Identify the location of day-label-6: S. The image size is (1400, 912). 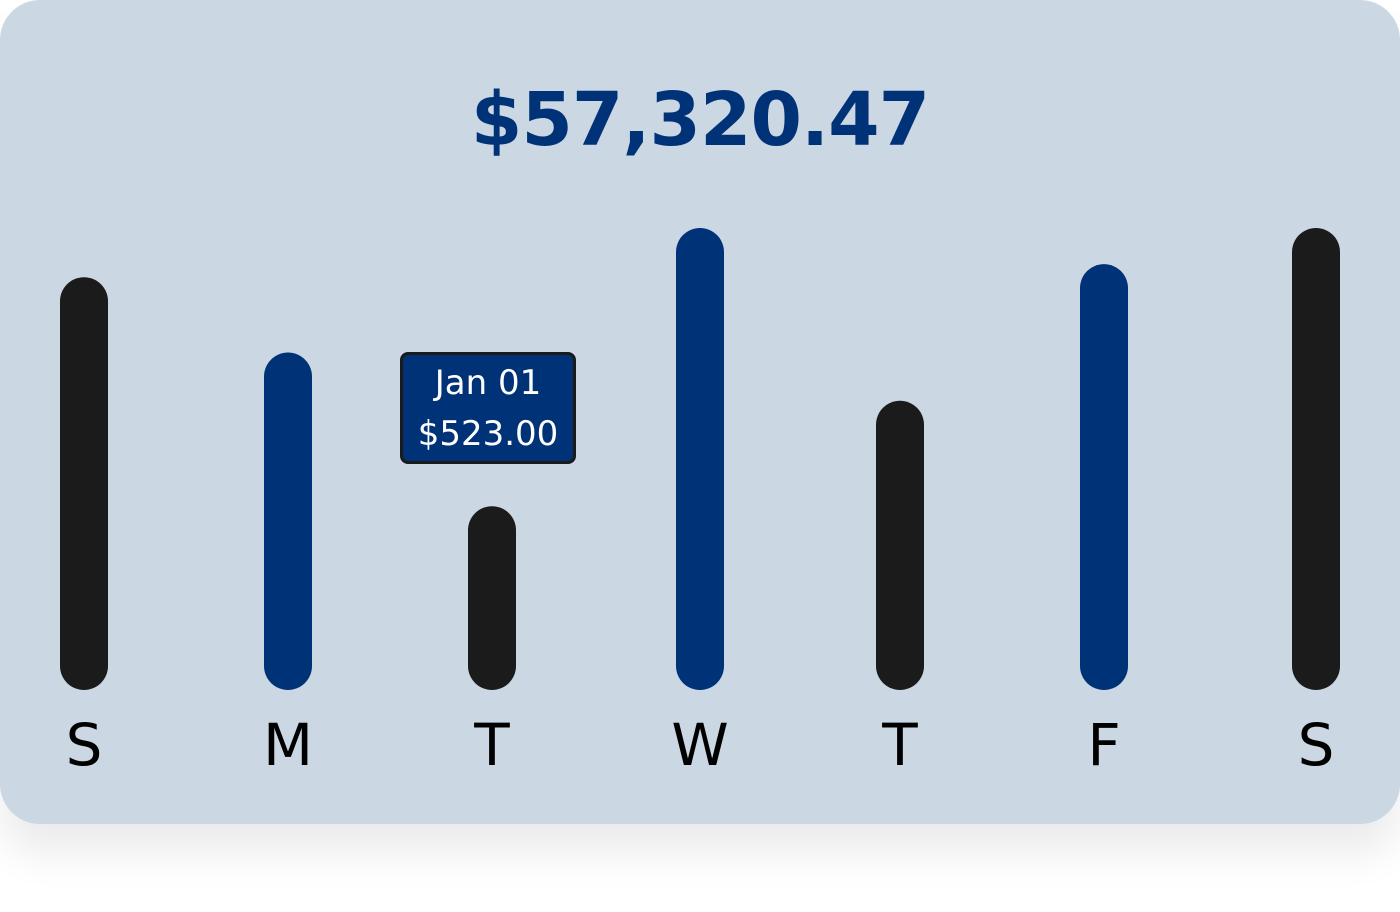
(1316, 745).